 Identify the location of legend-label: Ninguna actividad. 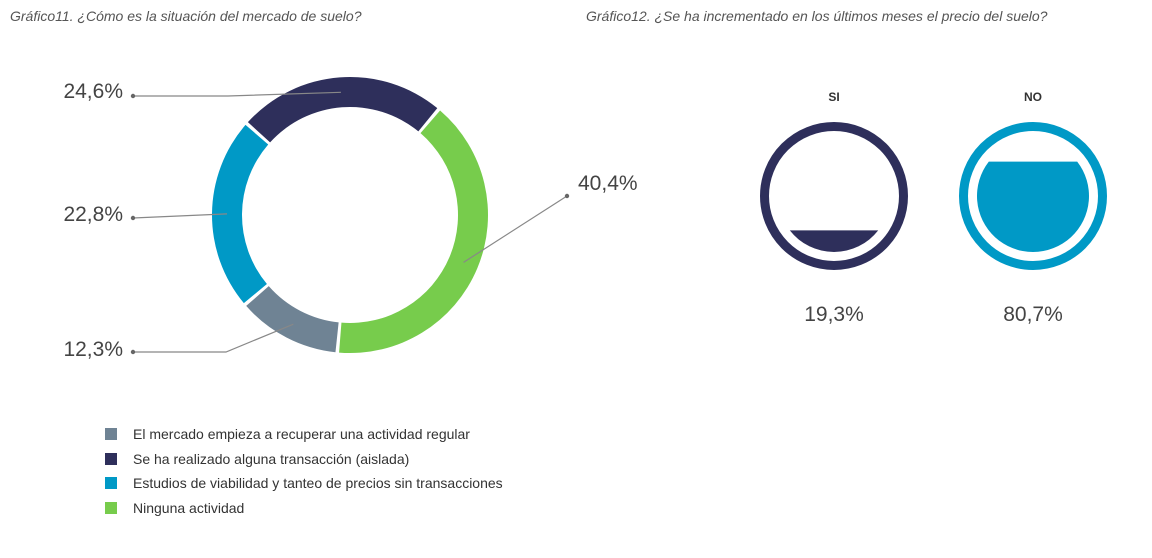
(189, 507).